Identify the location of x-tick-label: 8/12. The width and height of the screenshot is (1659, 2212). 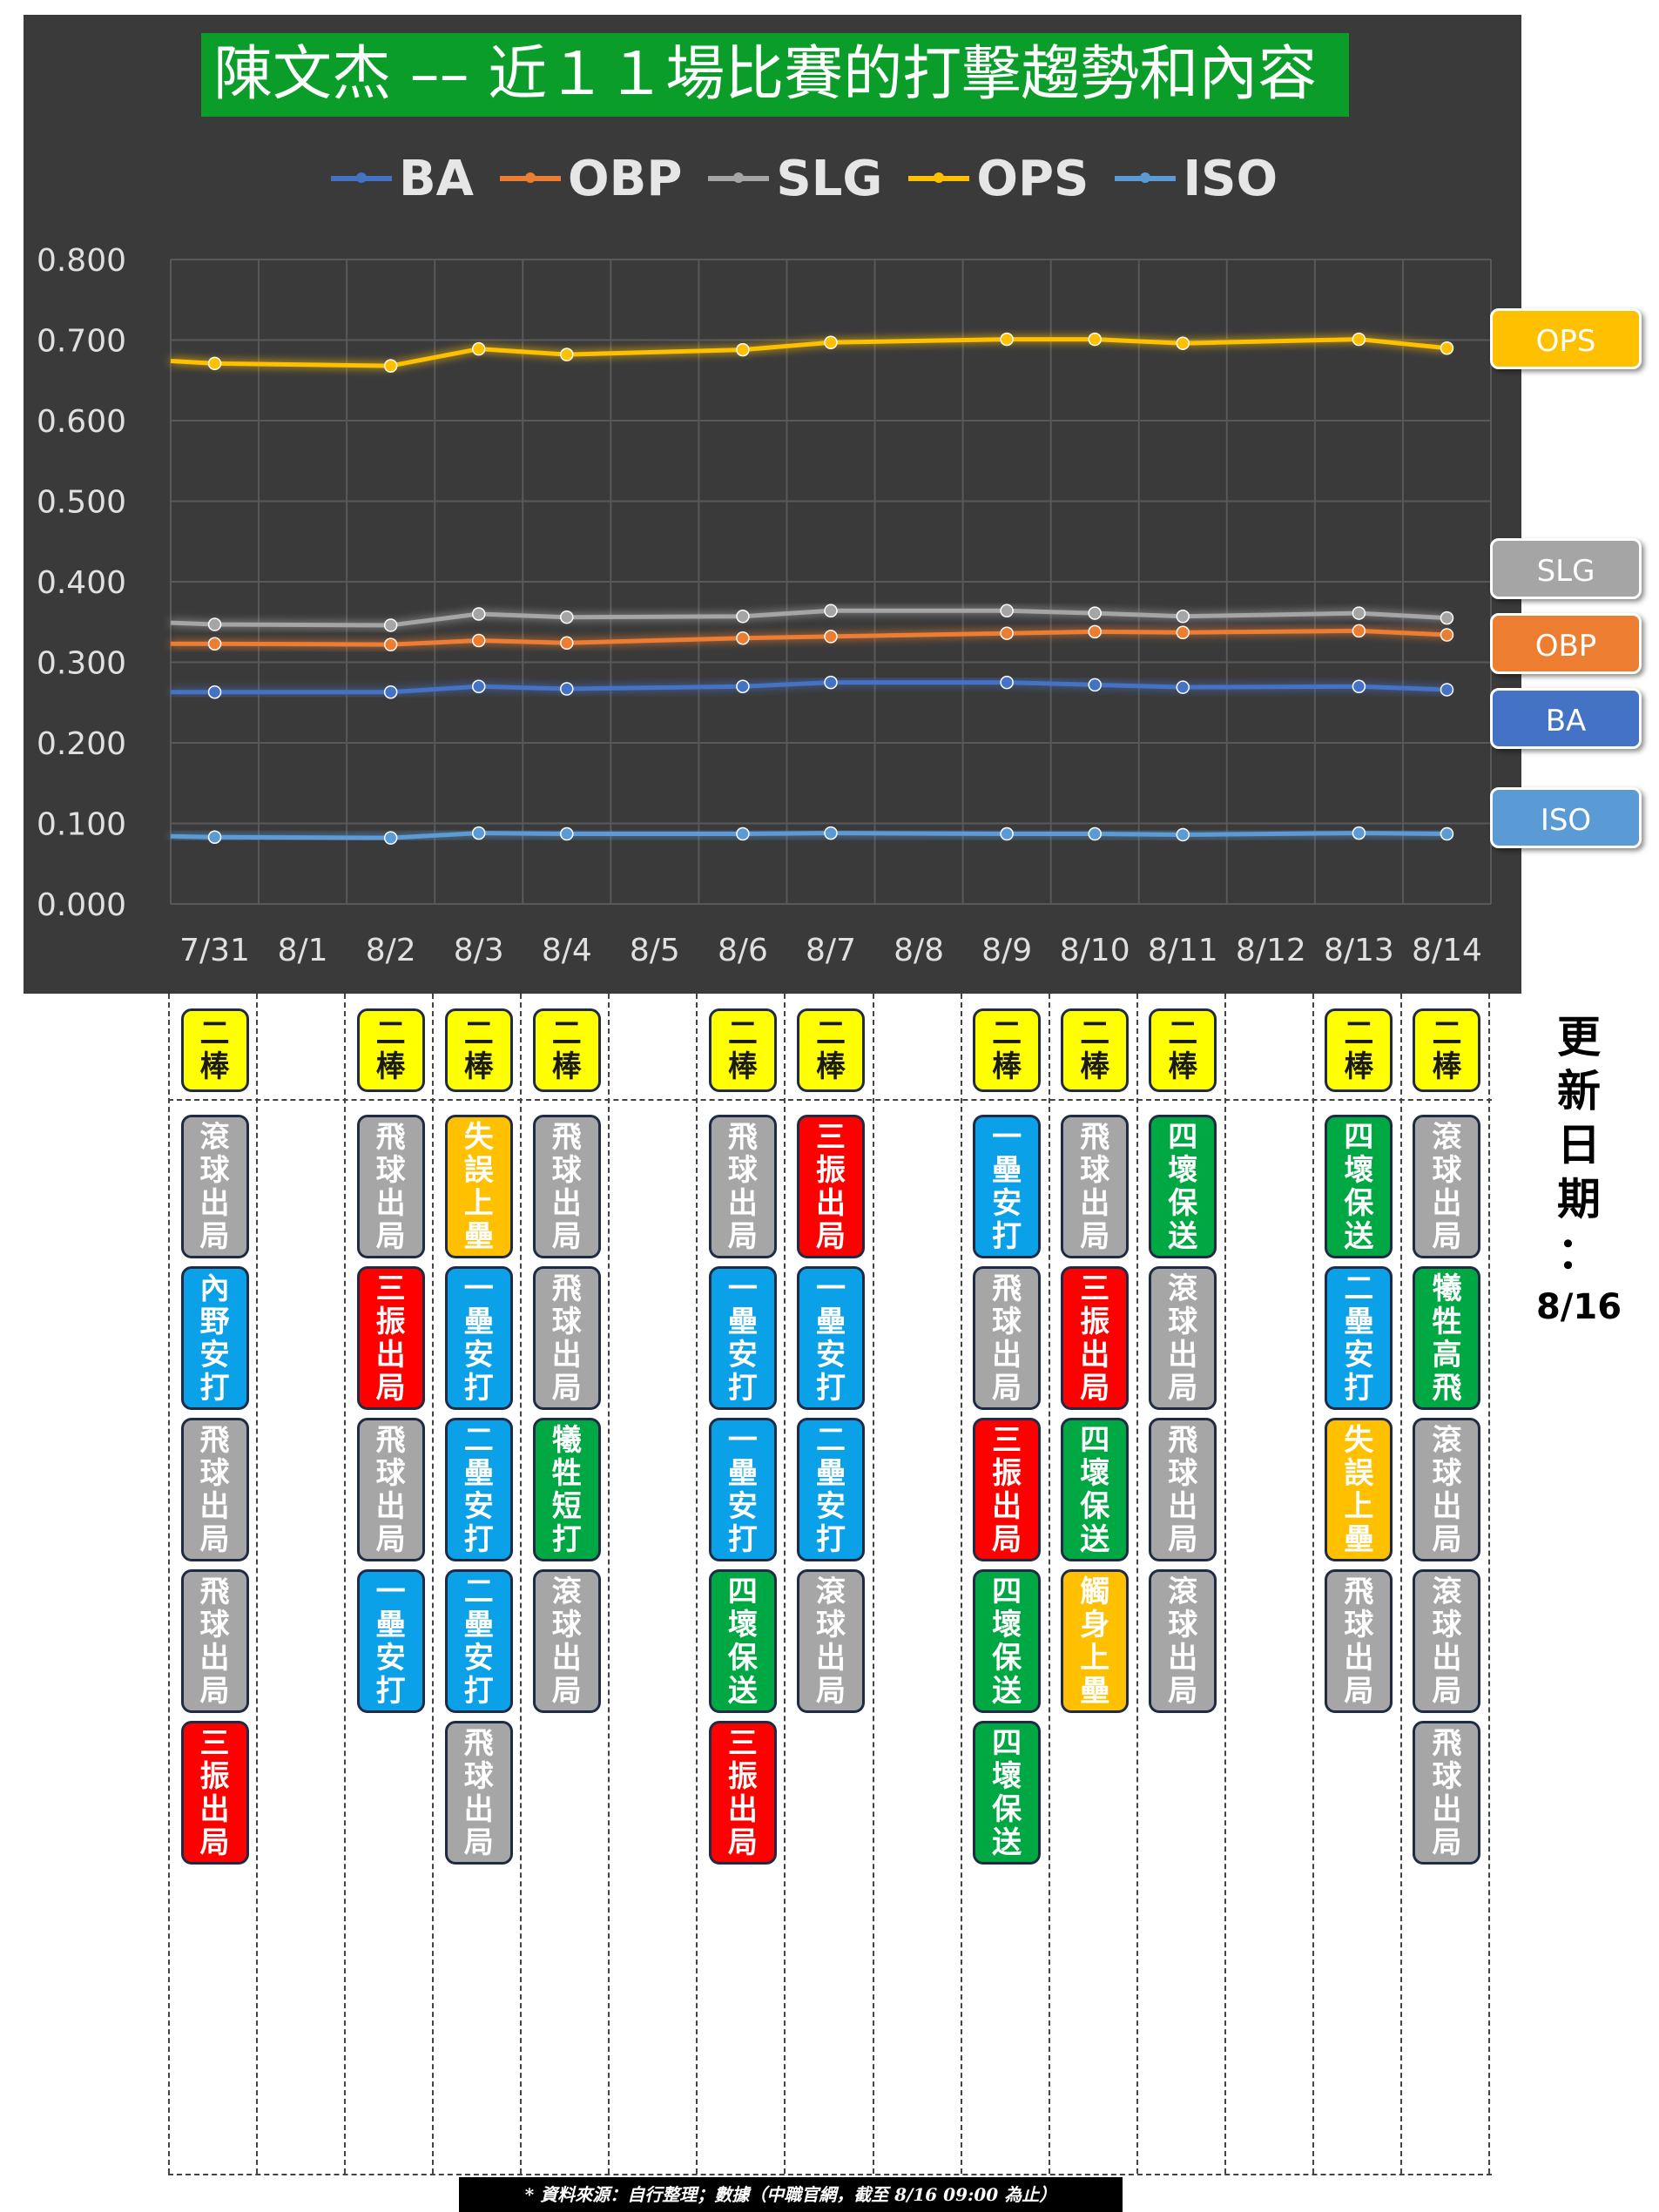
(1271, 951).